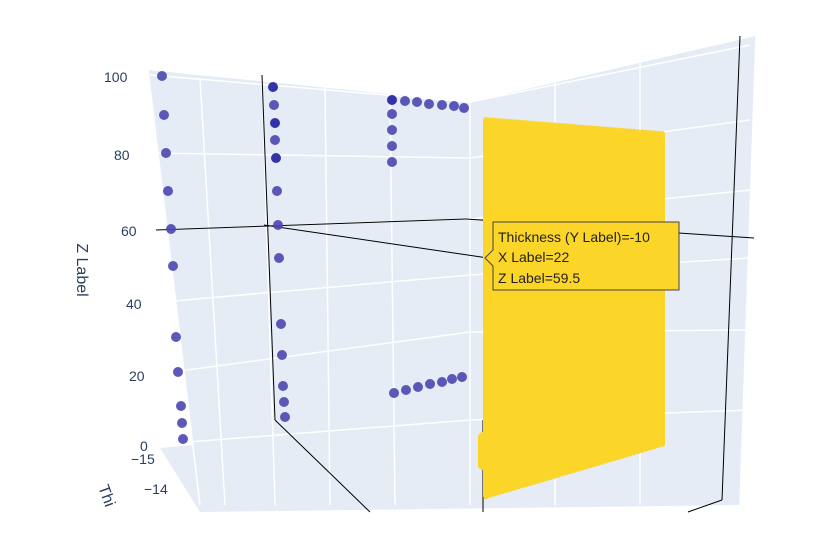 The image size is (818, 556). I want to click on z-tick-label: 80, so click(122, 155).